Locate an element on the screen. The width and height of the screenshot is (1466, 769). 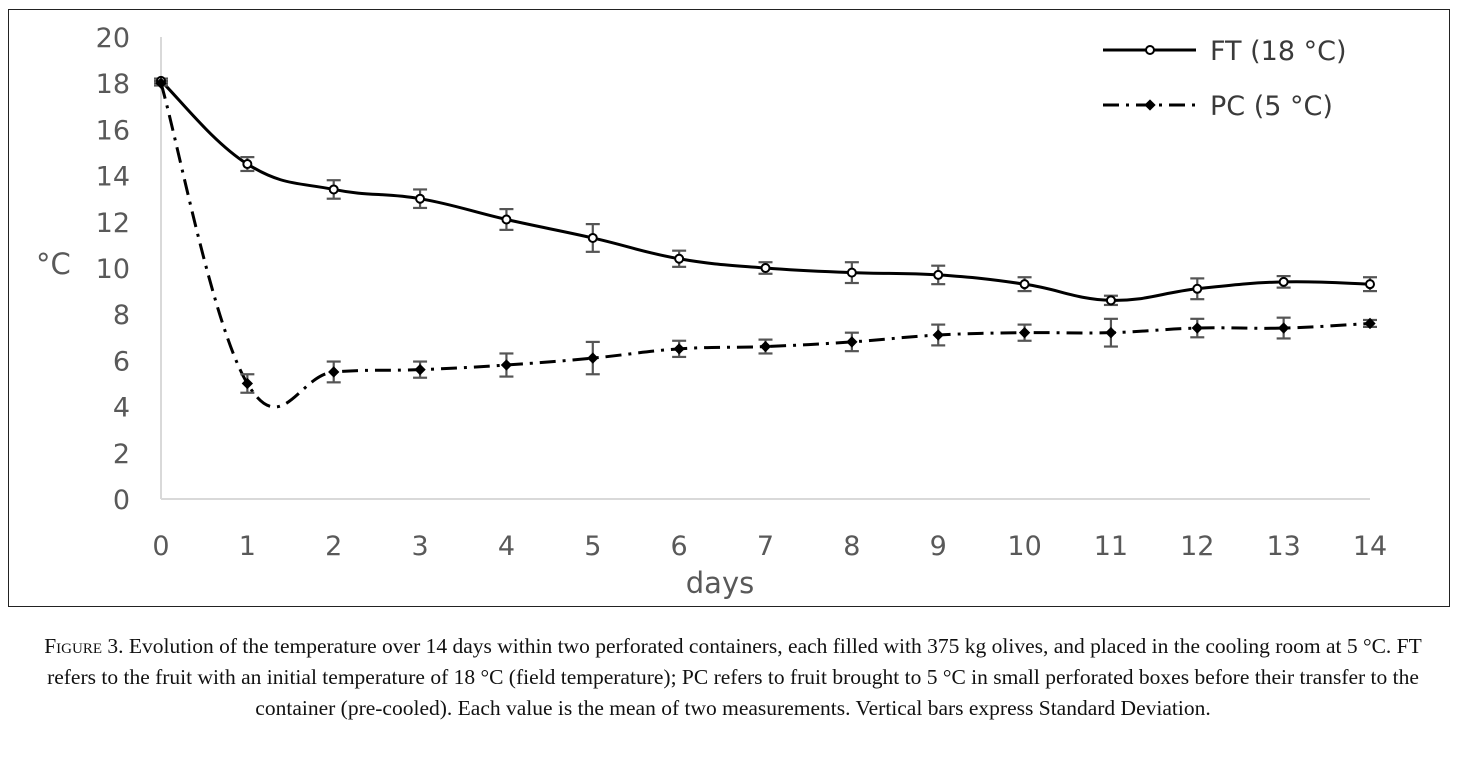
legend-label-ft: FT (18 °C) is located at coordinates (1278, 51).